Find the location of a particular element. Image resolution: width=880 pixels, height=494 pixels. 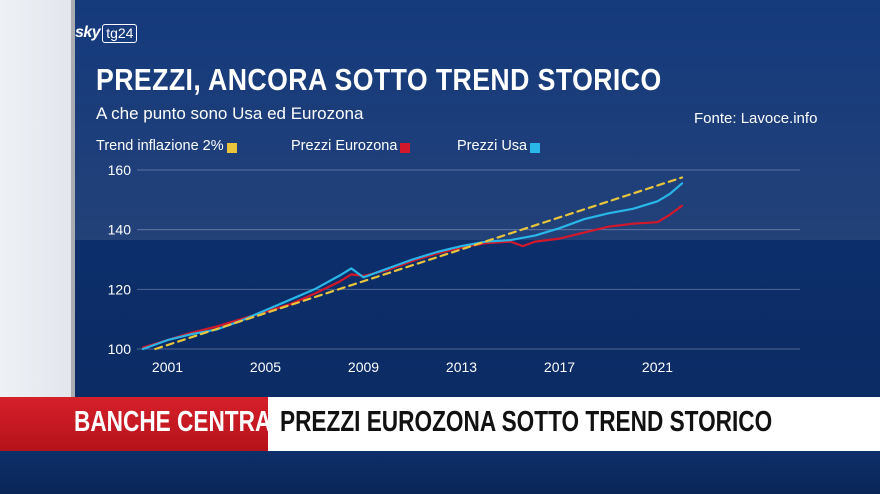

legend-swatch-eurozona is located at coordinates (405, 147).